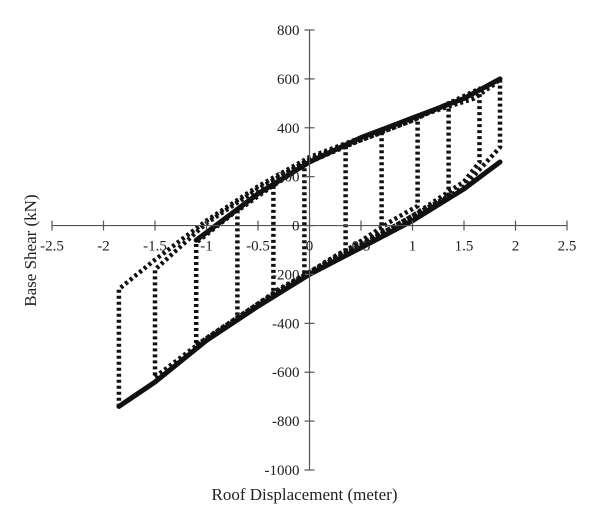  I want to click on x-tick-label: 1, so click(413, 247).